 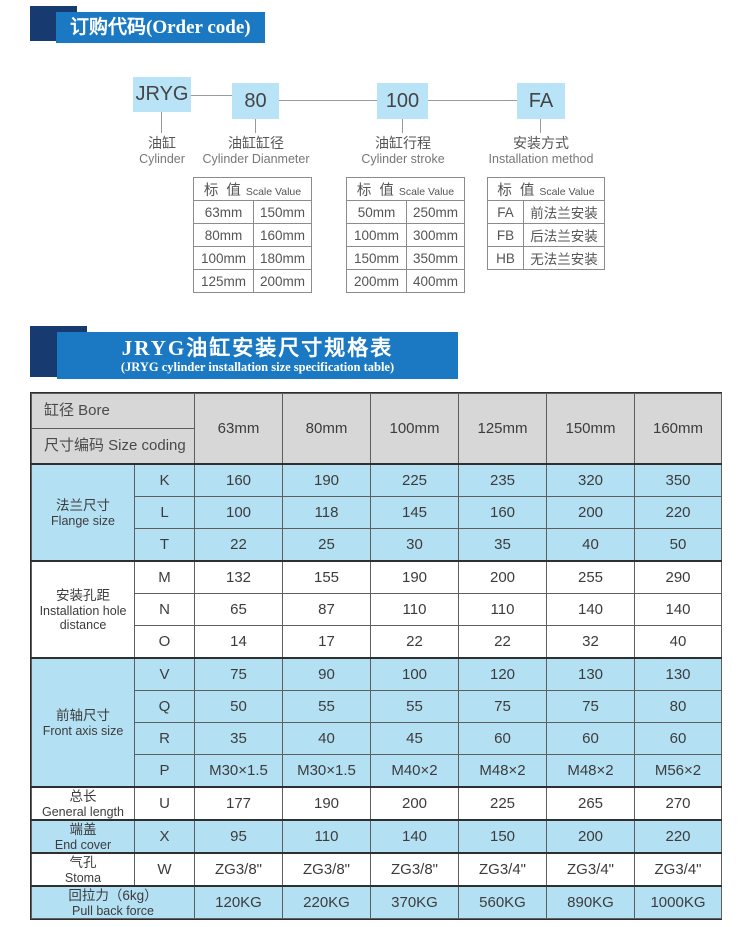 I want to click on spec-group-label: 气孔 Stoma, so click(x=83, y=869).